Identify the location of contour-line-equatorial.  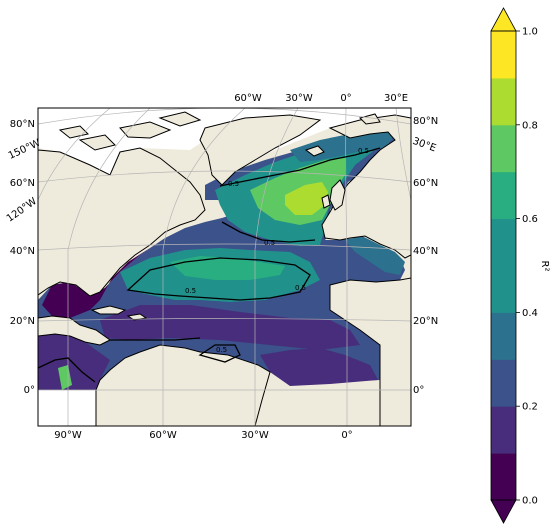
(219, 353).